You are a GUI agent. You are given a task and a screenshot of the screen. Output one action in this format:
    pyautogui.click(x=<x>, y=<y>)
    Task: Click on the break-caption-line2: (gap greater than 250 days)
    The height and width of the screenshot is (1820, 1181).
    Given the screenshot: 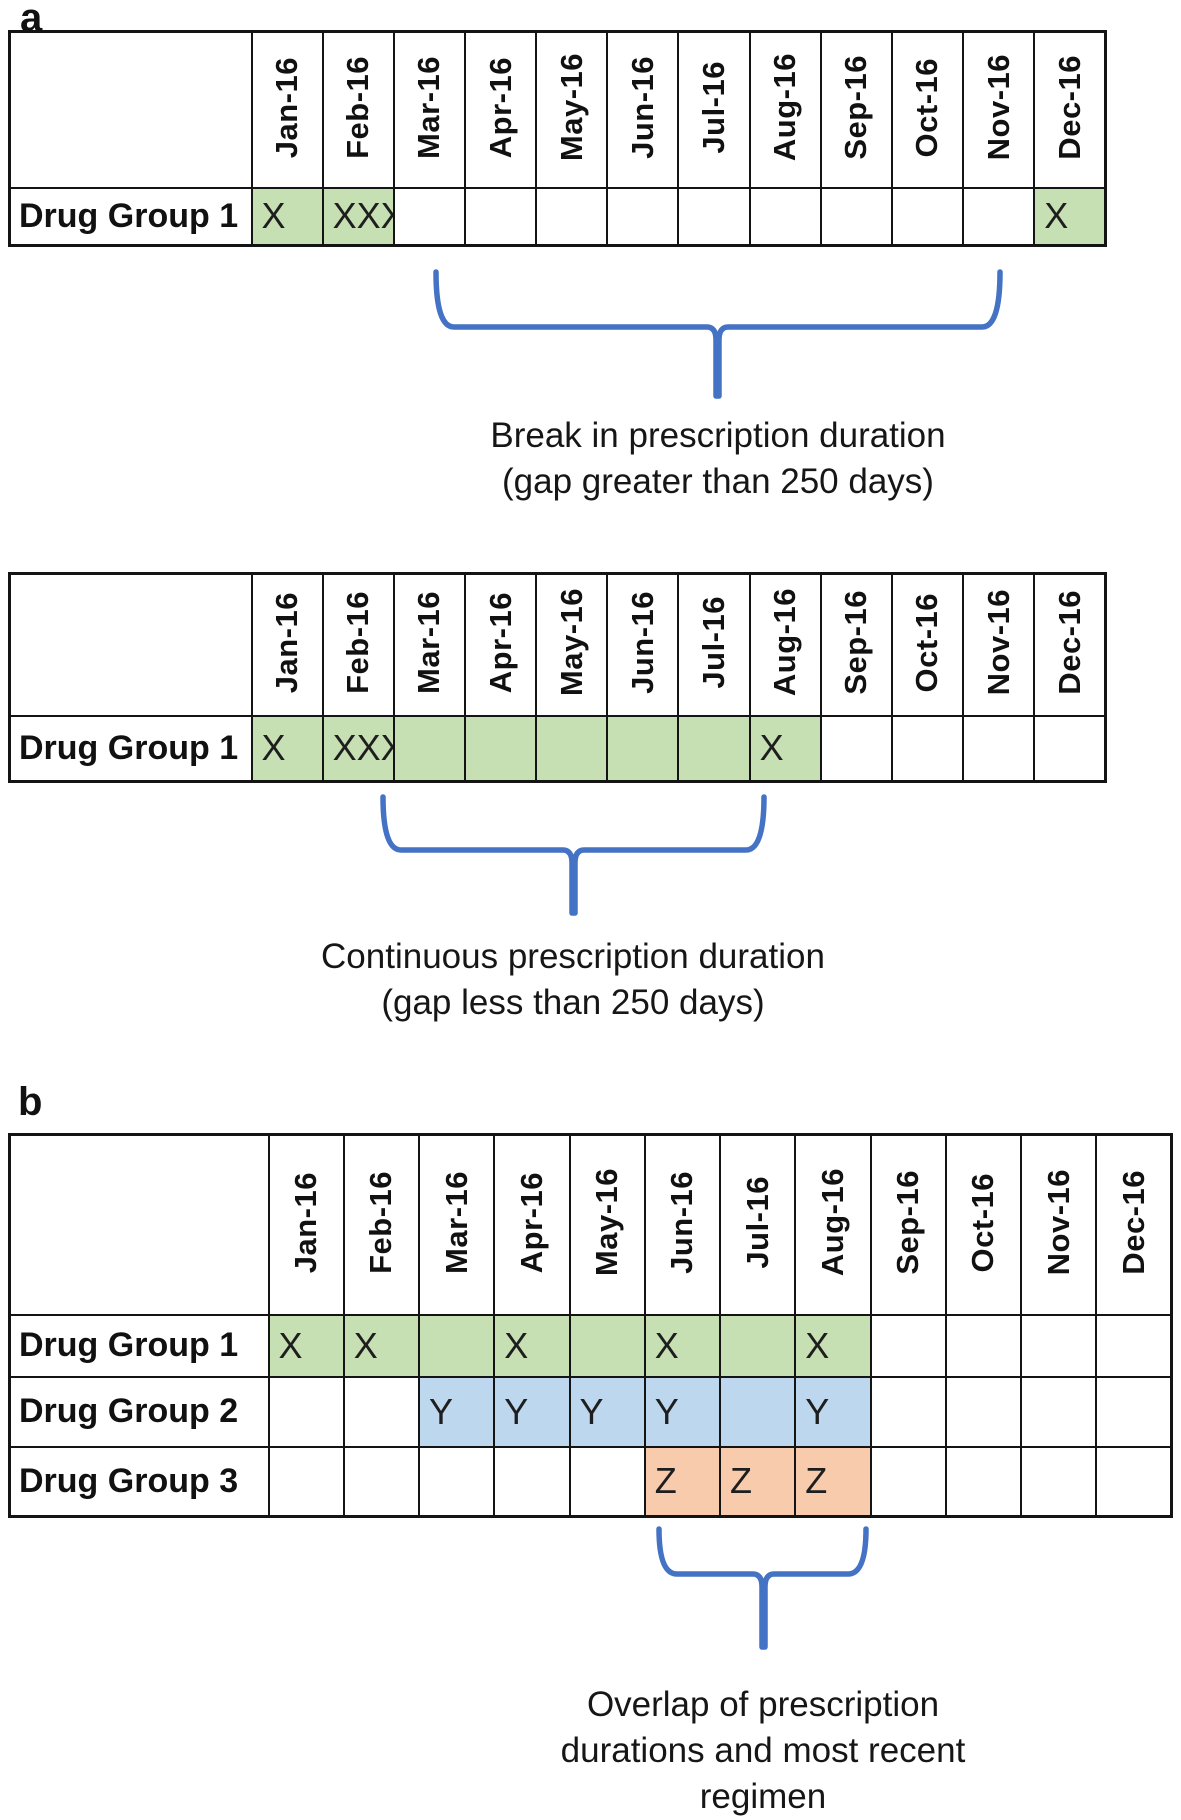 What is the action you would take?
    pyautogui.click(x=718, y=481)
    